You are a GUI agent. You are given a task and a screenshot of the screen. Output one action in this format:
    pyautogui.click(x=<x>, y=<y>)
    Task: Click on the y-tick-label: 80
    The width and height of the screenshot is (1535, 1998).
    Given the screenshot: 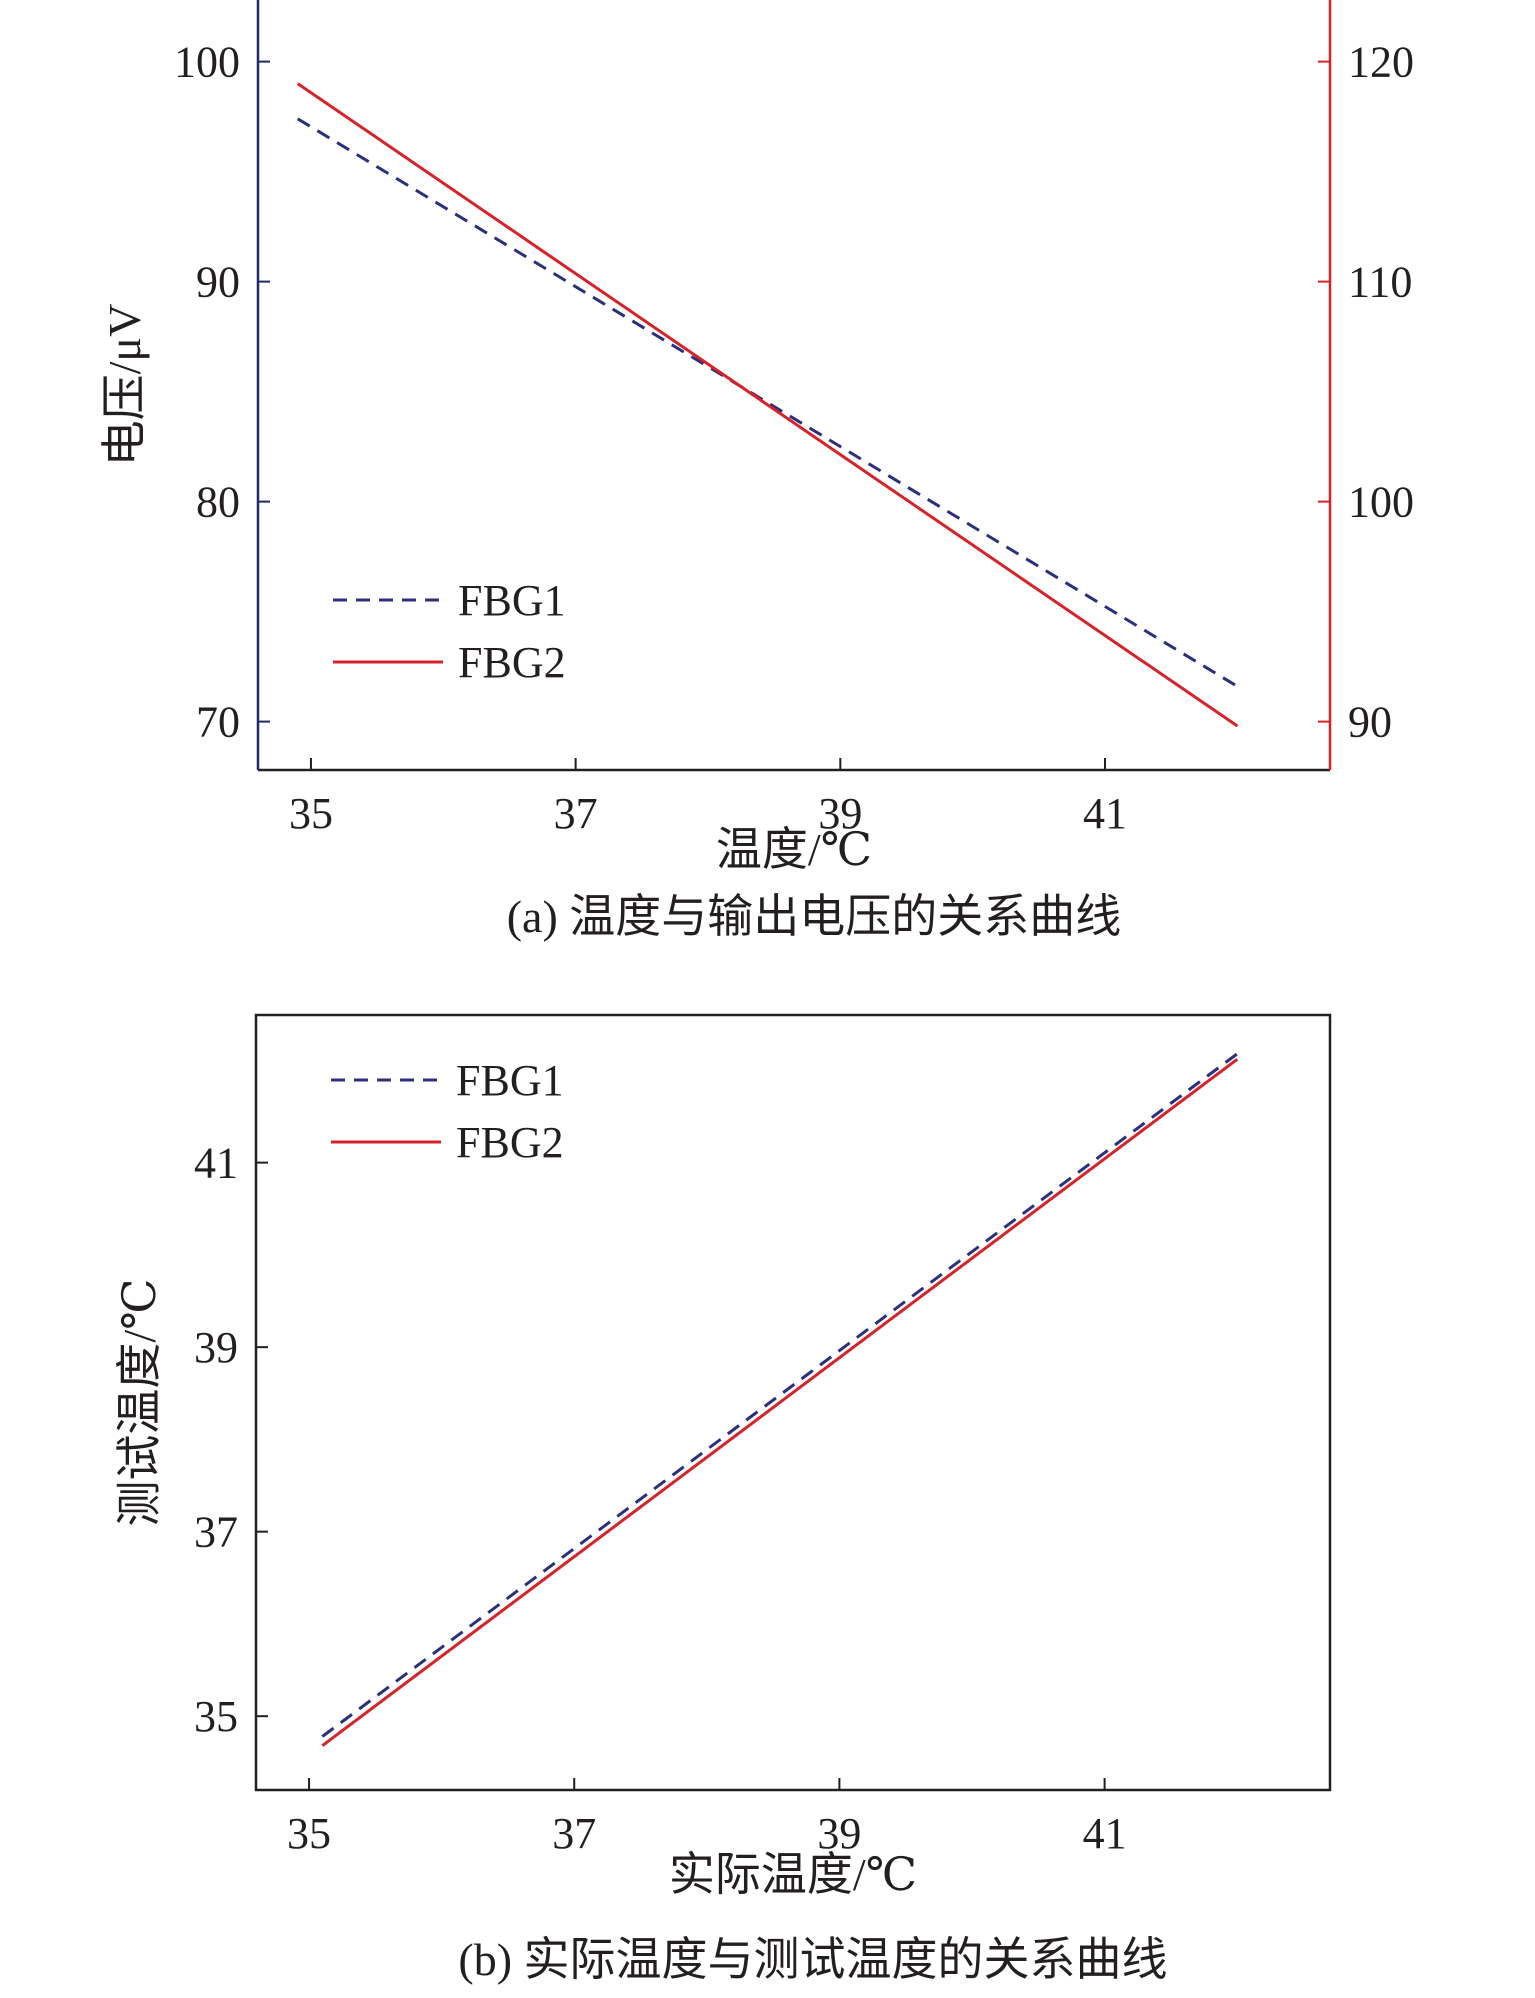 What is the action you would take?
    pyautogui.click(x=218, y=502)
    